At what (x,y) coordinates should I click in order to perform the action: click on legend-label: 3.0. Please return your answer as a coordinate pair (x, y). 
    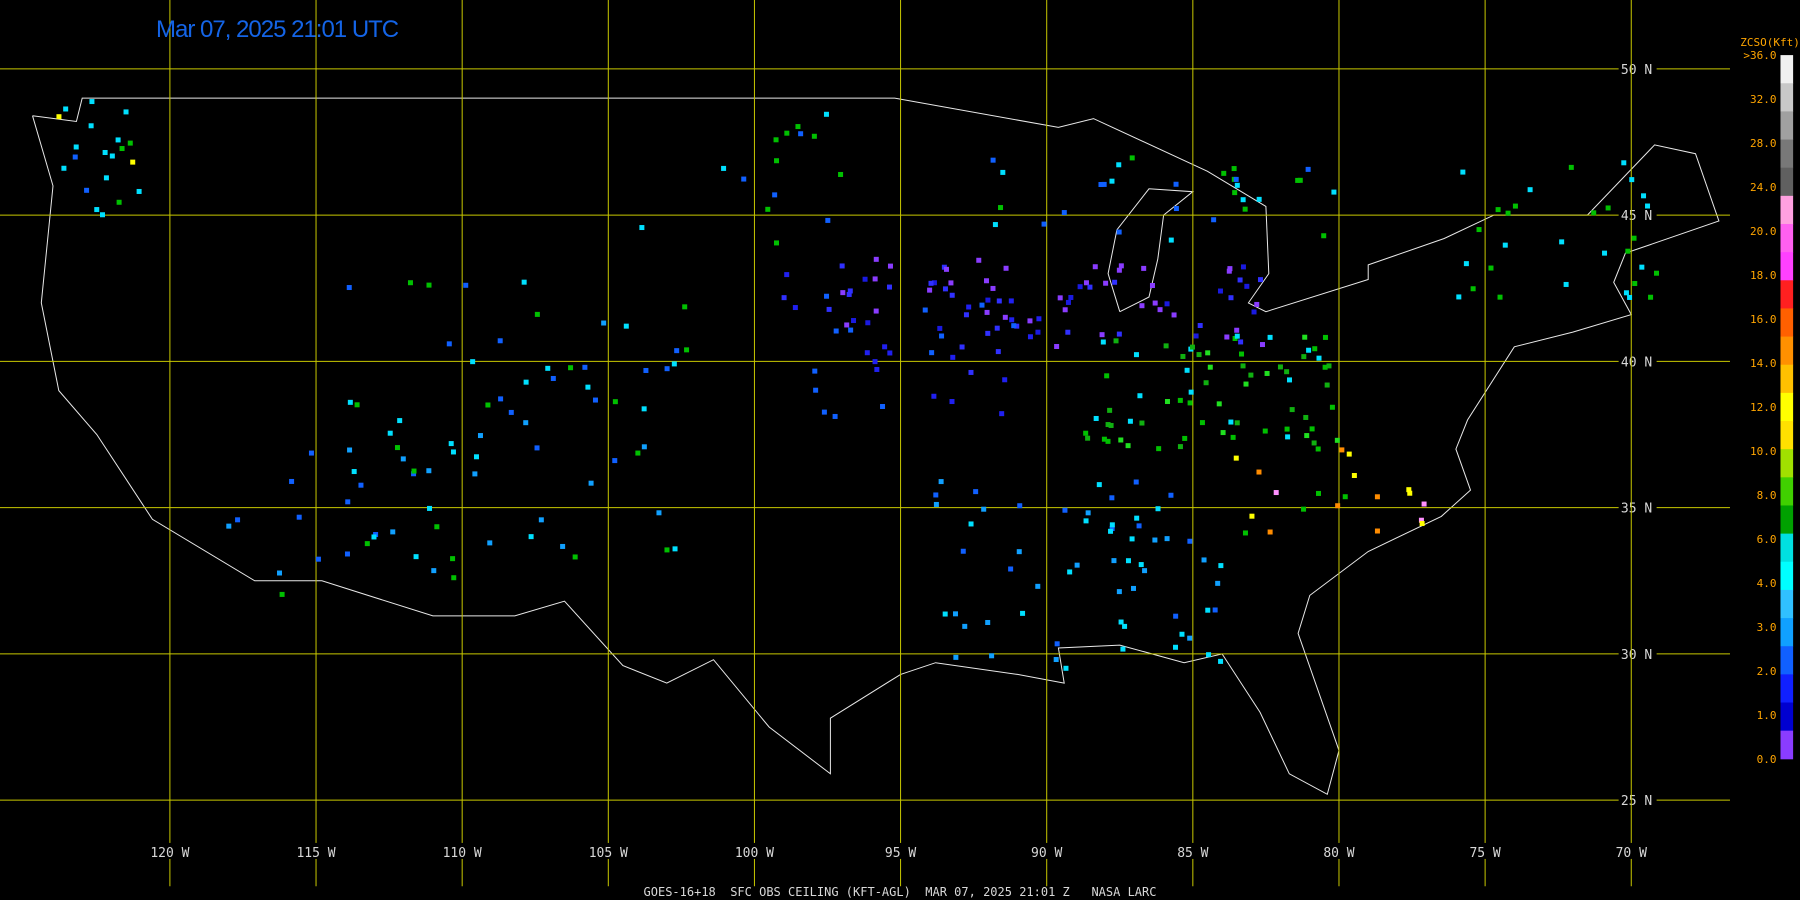
    Looking at the image, I should click on (1767, 627).